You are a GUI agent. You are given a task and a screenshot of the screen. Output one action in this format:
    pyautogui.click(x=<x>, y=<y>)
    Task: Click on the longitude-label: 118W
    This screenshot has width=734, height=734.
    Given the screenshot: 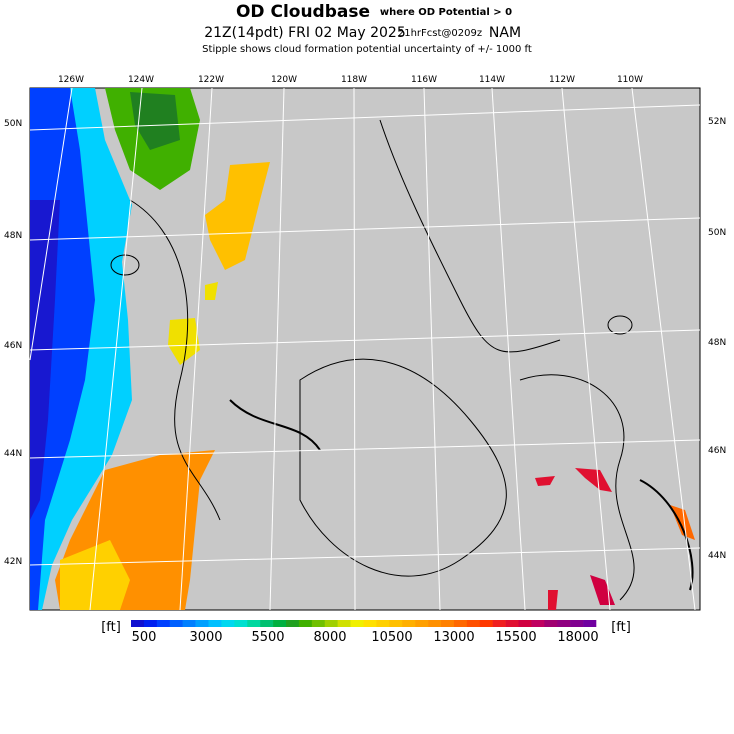 What is the action you would take?
    pyautogui.click(x=354, y=80)
    